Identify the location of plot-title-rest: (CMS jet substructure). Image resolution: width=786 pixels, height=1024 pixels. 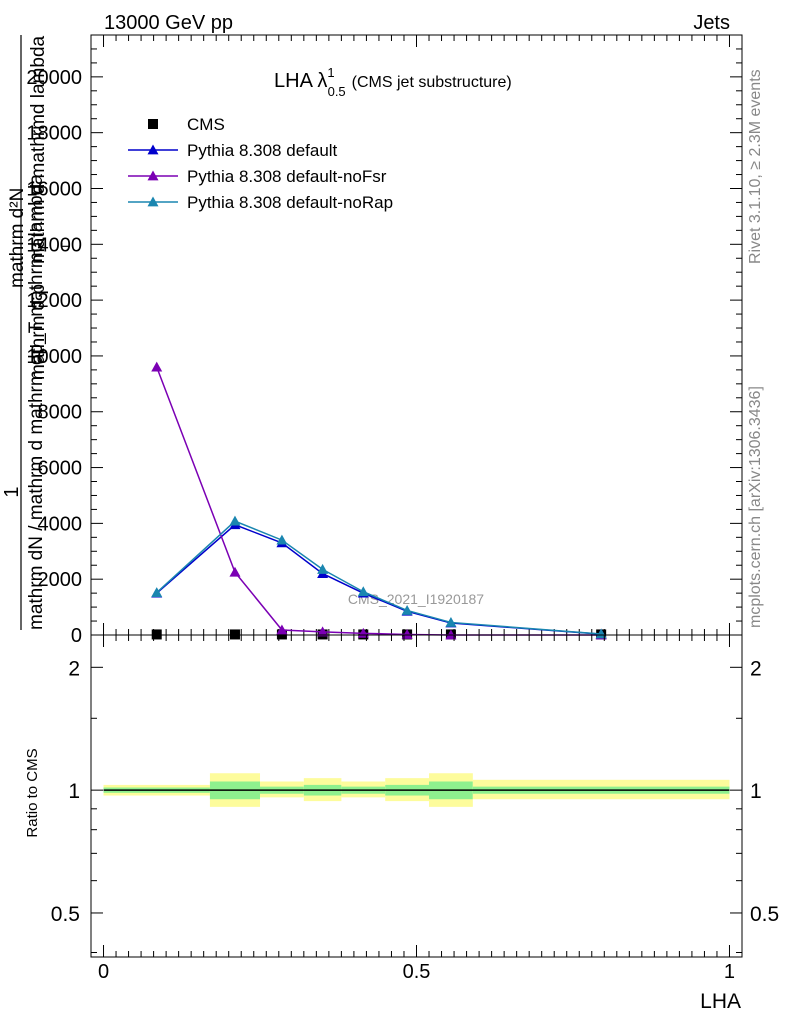
(432, 82).